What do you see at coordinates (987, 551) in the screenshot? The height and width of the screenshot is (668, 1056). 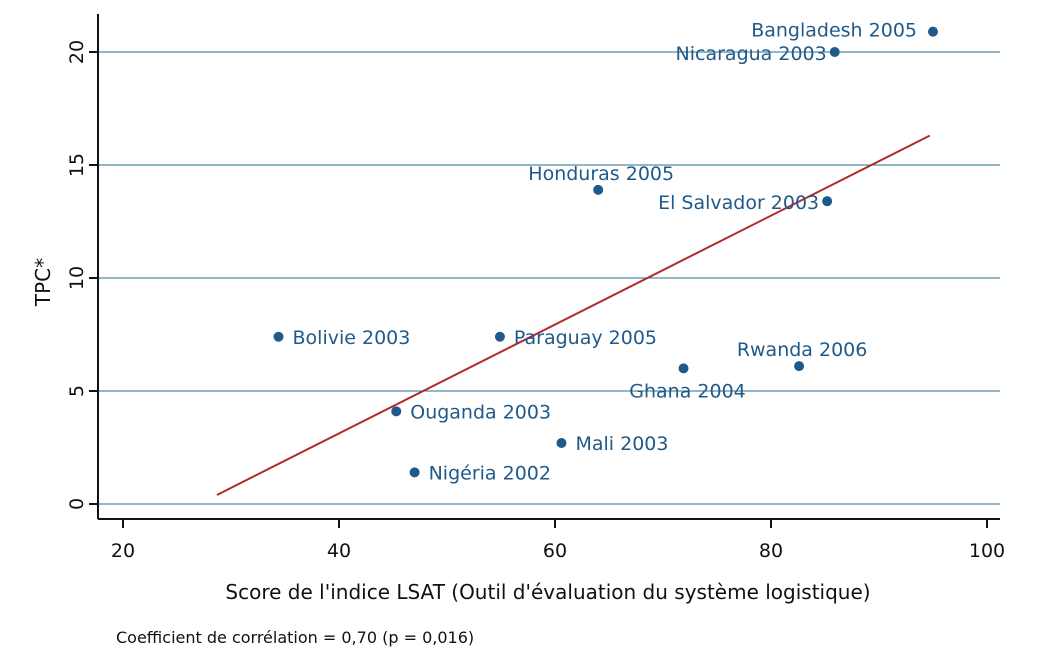 I see `x-tick-label: 100` at bounding box center [987, 551].